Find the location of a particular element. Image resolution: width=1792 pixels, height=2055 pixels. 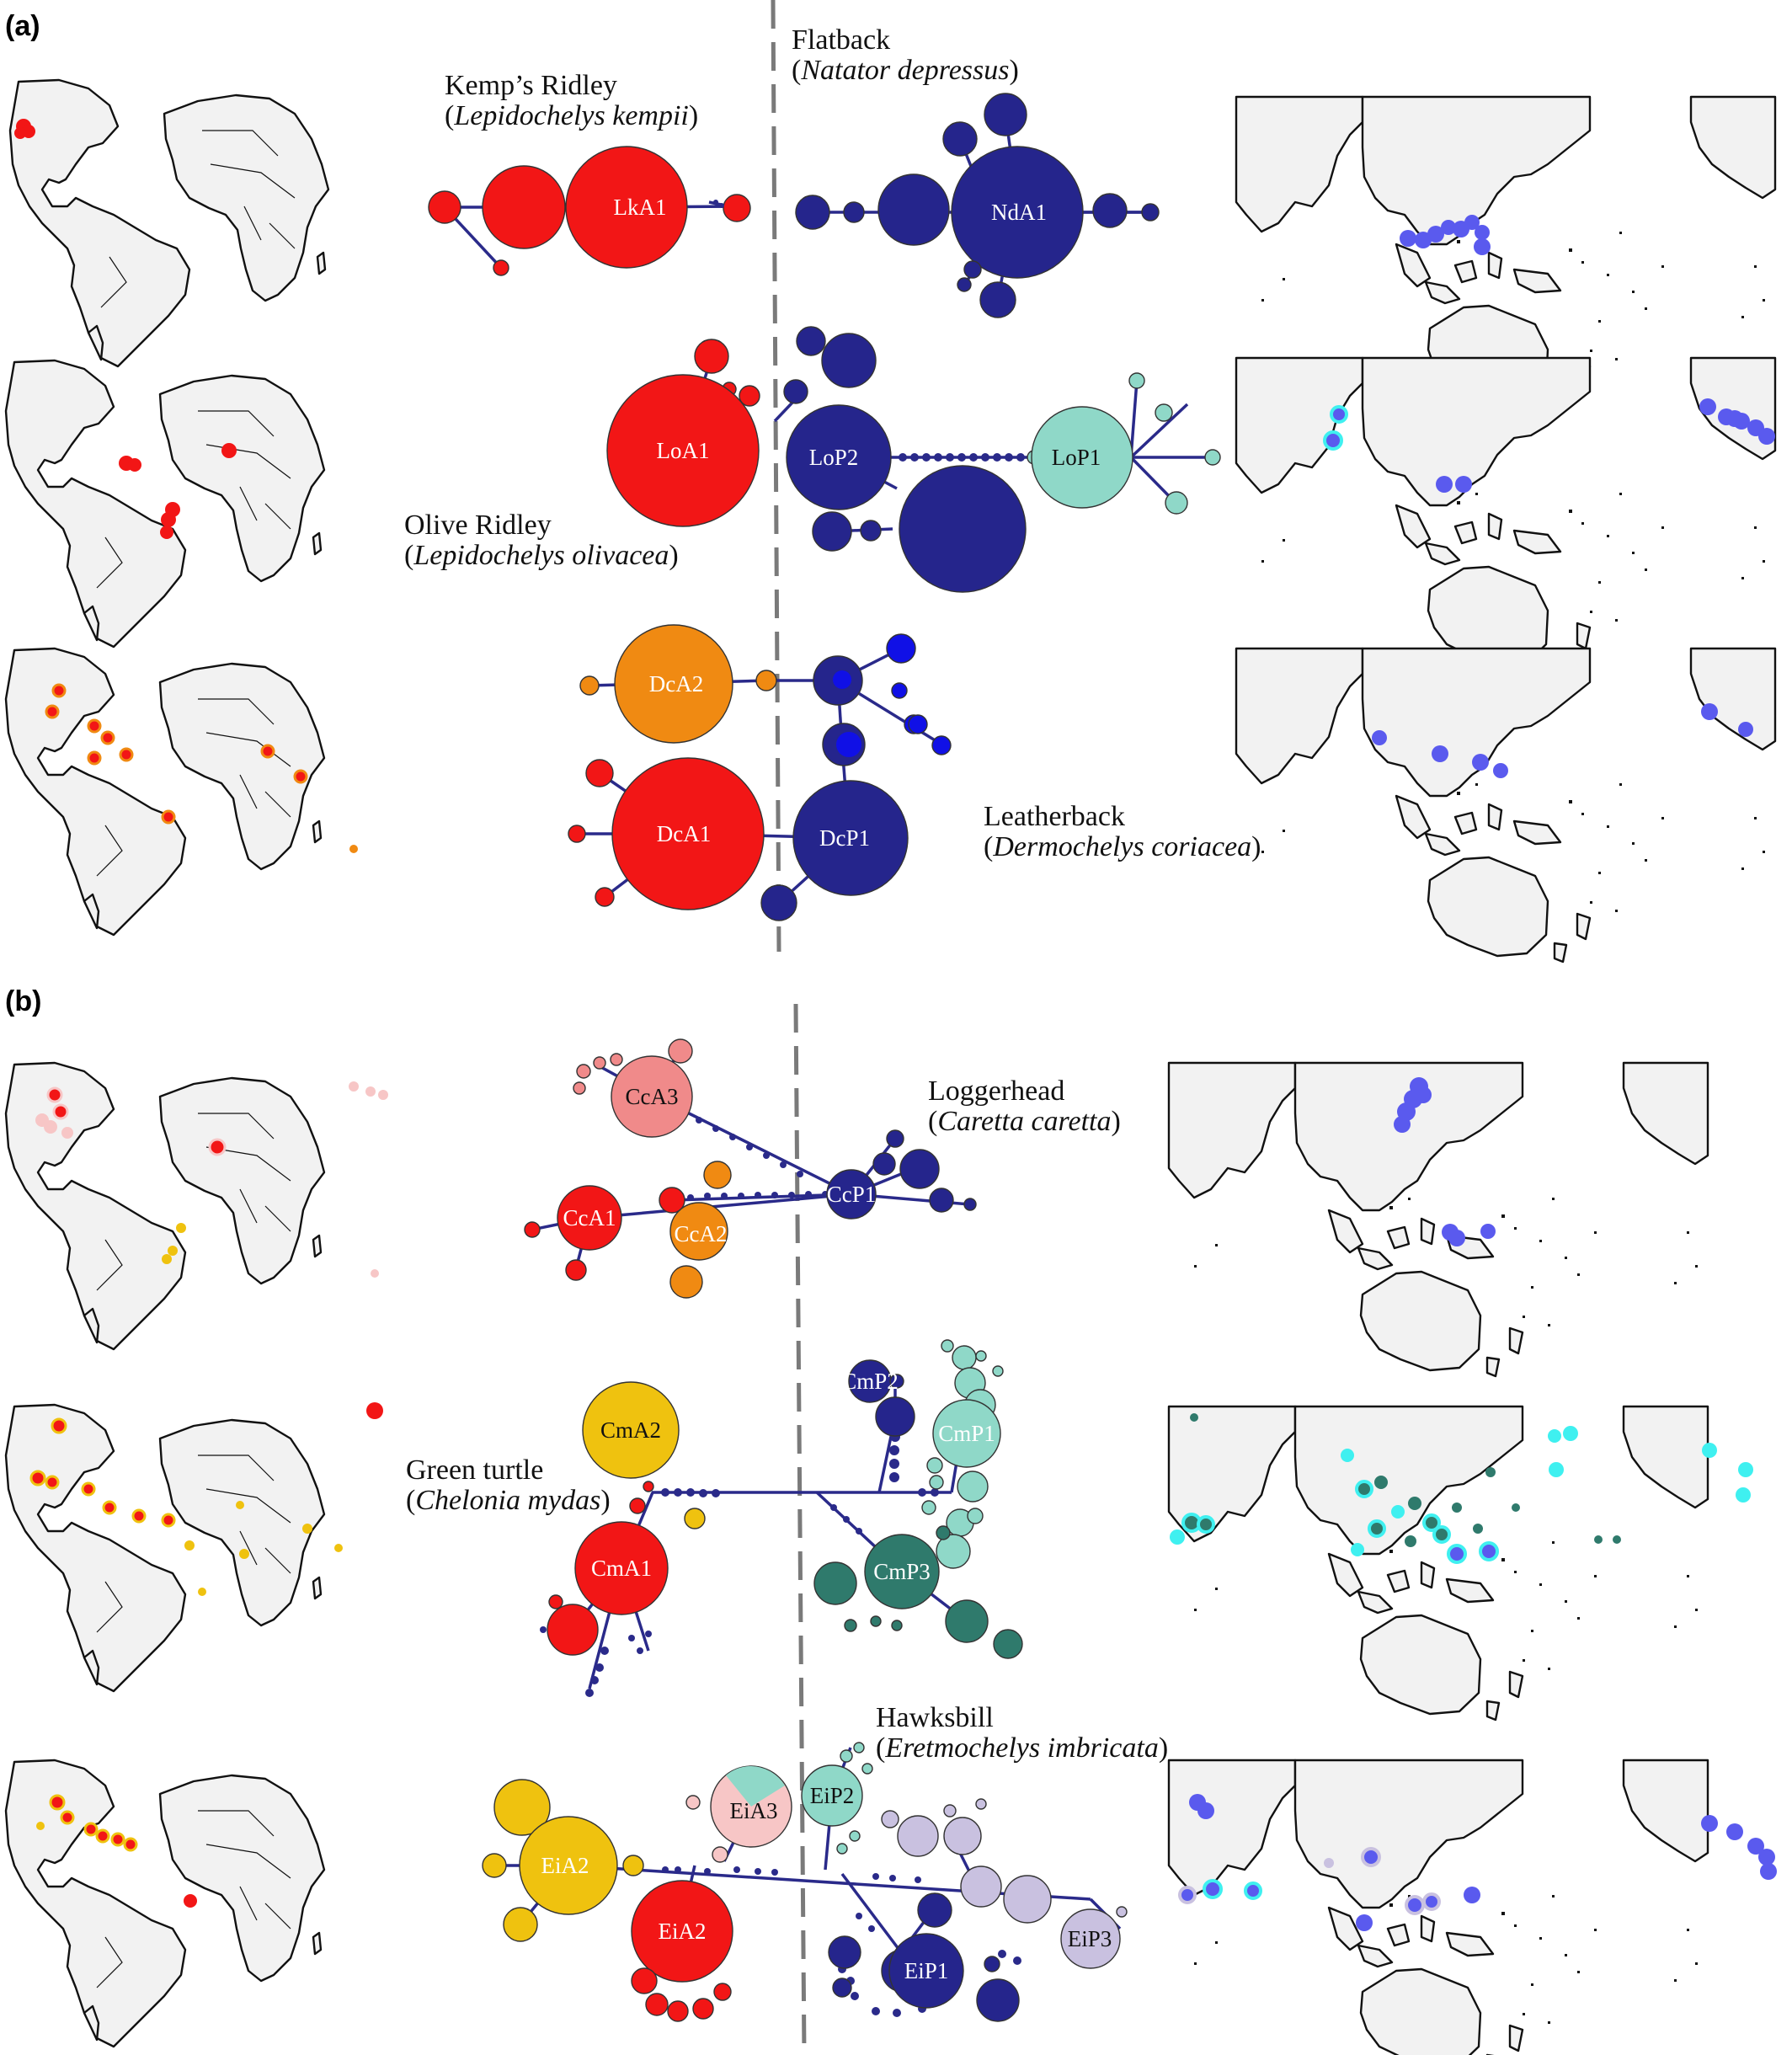

leatherback-latin-name: Dermochelys coriacea is located at coordinates (1121, 846).